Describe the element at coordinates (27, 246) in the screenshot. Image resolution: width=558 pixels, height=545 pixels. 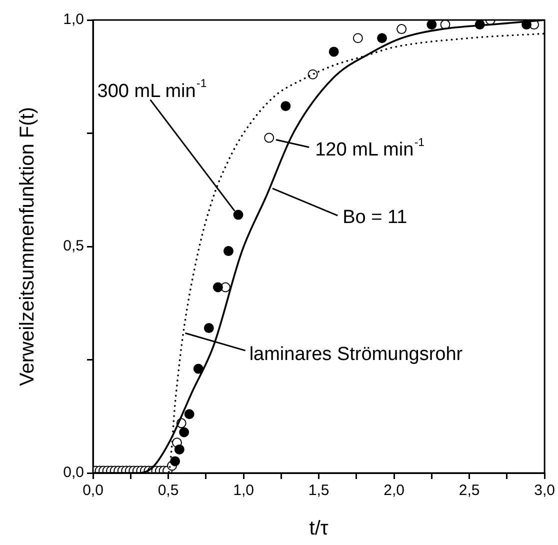
I see `y-axis-title: Verweilzeitsummenfunktion F(t)` at that location.